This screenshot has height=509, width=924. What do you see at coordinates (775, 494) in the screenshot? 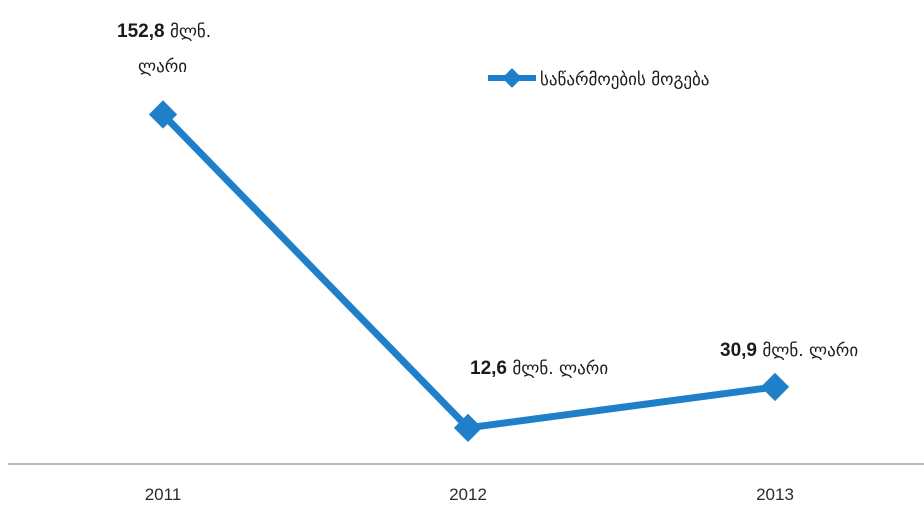
I see `x-tick-label: 2013` at bounding box center [775, 494].